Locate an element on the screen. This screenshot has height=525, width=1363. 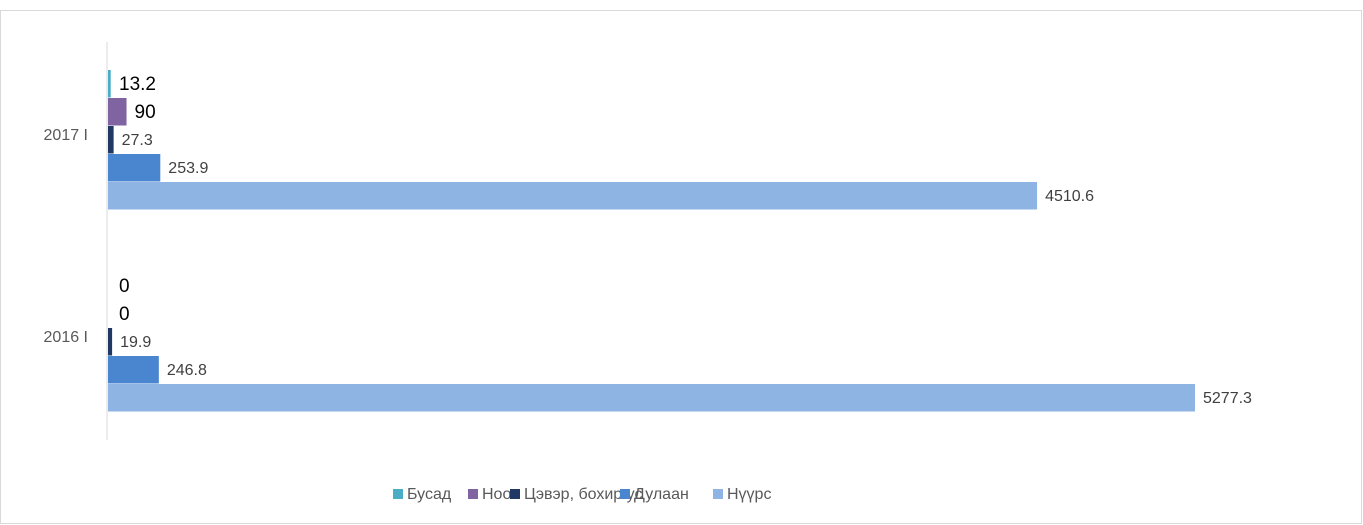
data-label: 13.2 is located at coordinates (137, 84).